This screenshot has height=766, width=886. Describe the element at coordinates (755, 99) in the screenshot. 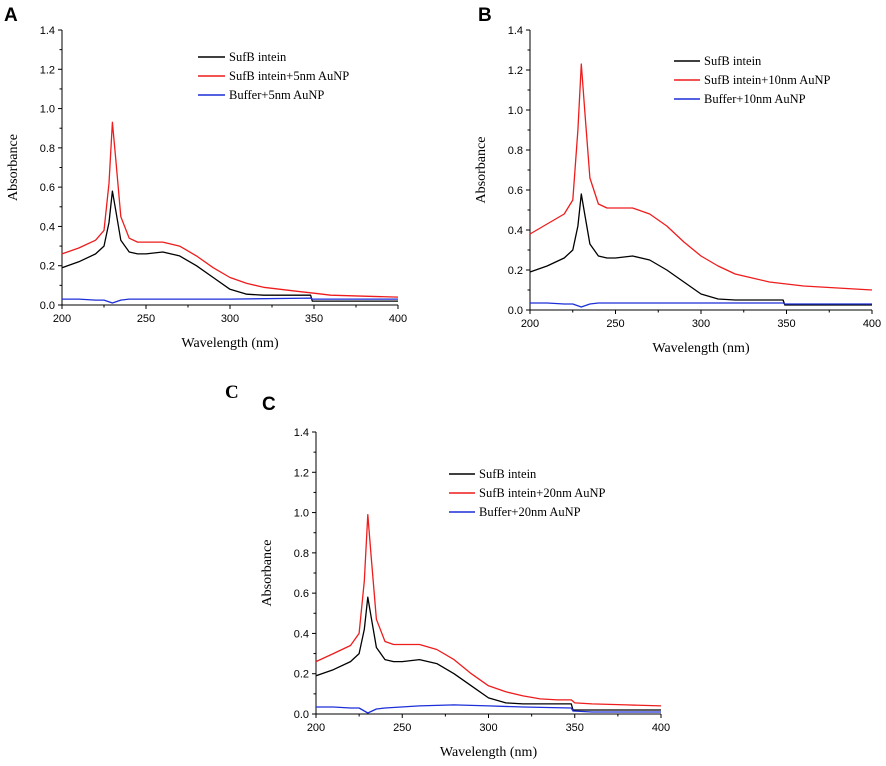

I see `legend-label: Buffer+10nm AuNP` at that location.